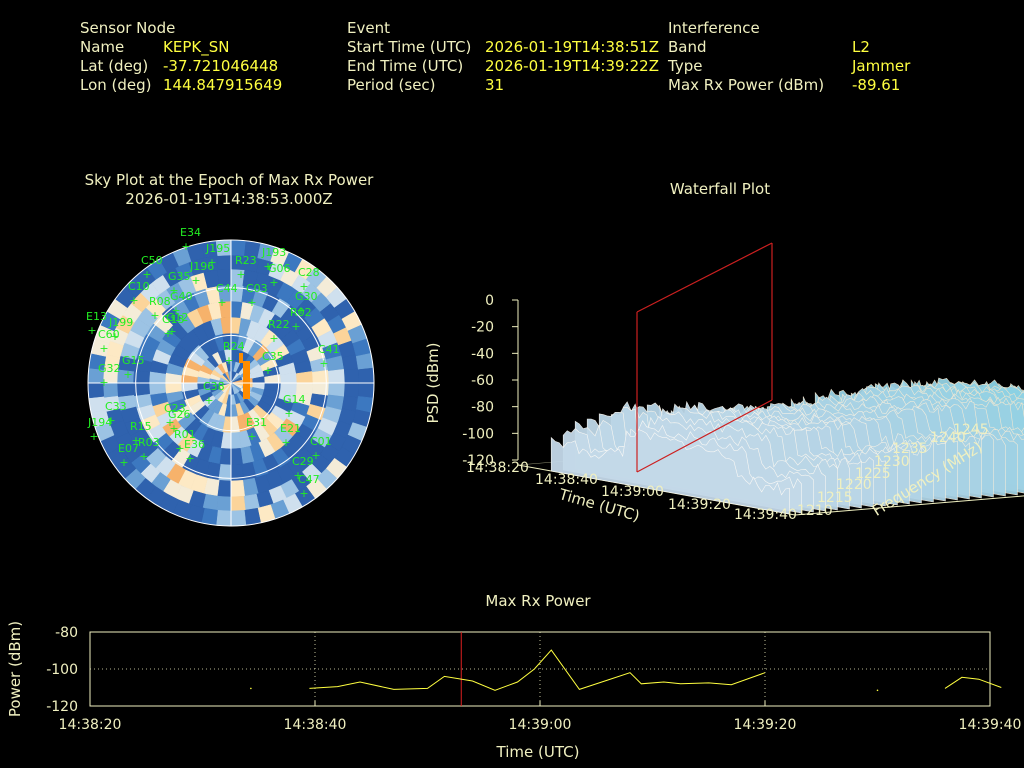  Describe the element at coordinates (173, 319) in the screenshot. I see `satellite-label: G13` at that location.